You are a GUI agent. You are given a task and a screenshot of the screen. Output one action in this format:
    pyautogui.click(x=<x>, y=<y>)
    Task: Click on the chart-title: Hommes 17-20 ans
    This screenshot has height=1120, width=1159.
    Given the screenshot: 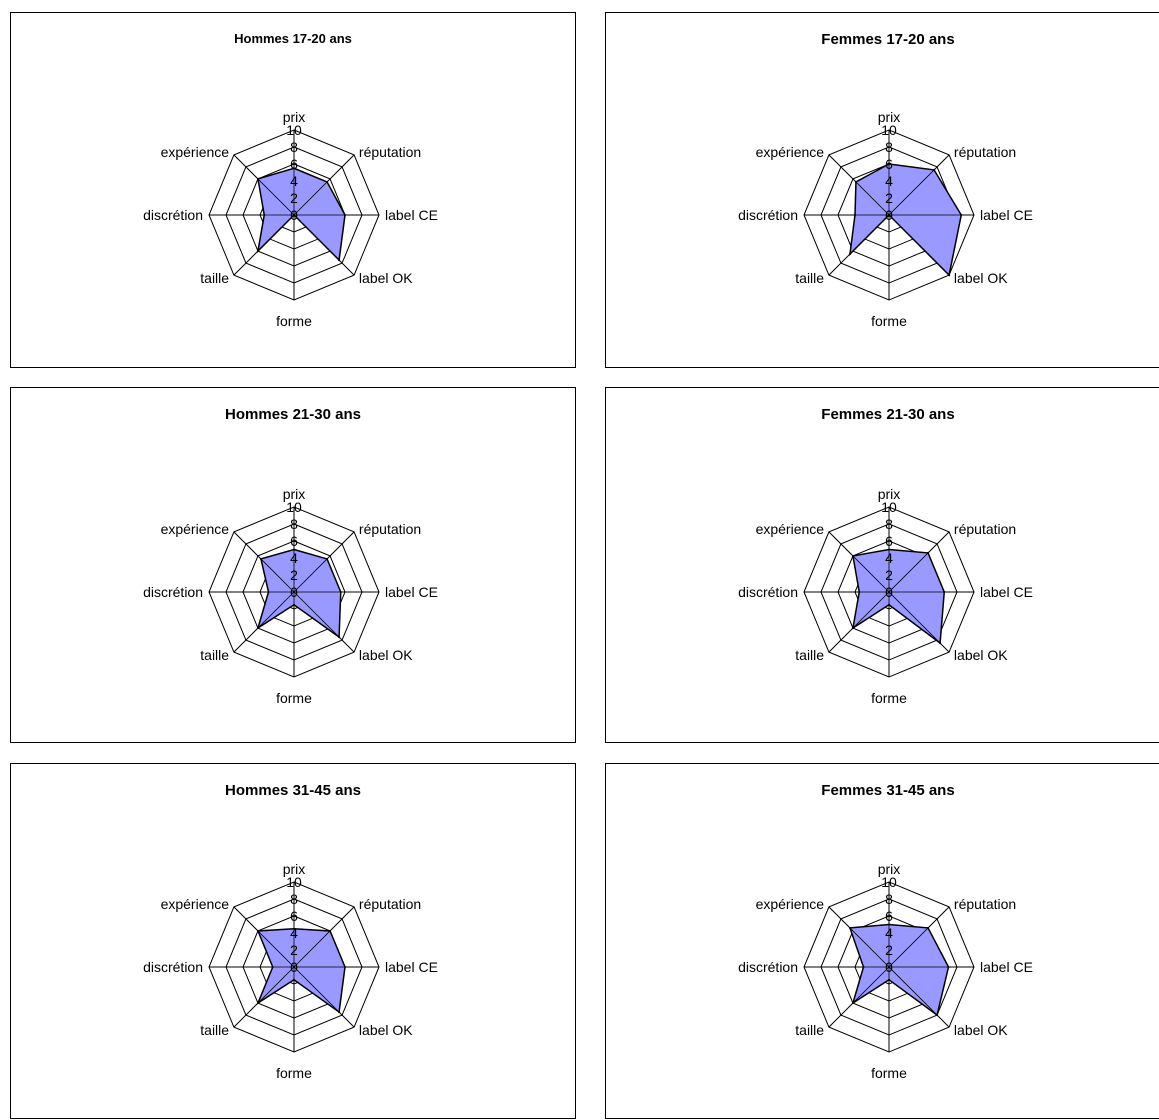 What is the action you would take?
    pyautogui.click(x=293, y=38)
    